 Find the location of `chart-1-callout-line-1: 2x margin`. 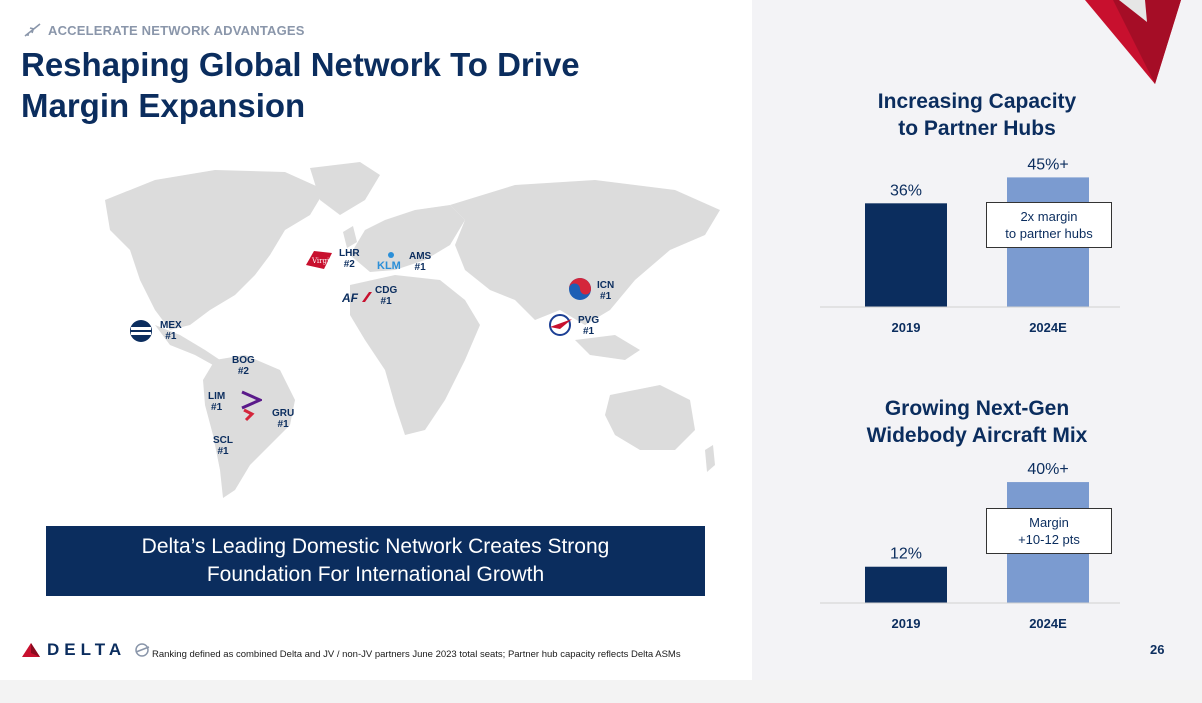

chart-1-callout-line-1: 2x margin is located at coordinates (1049, 216).